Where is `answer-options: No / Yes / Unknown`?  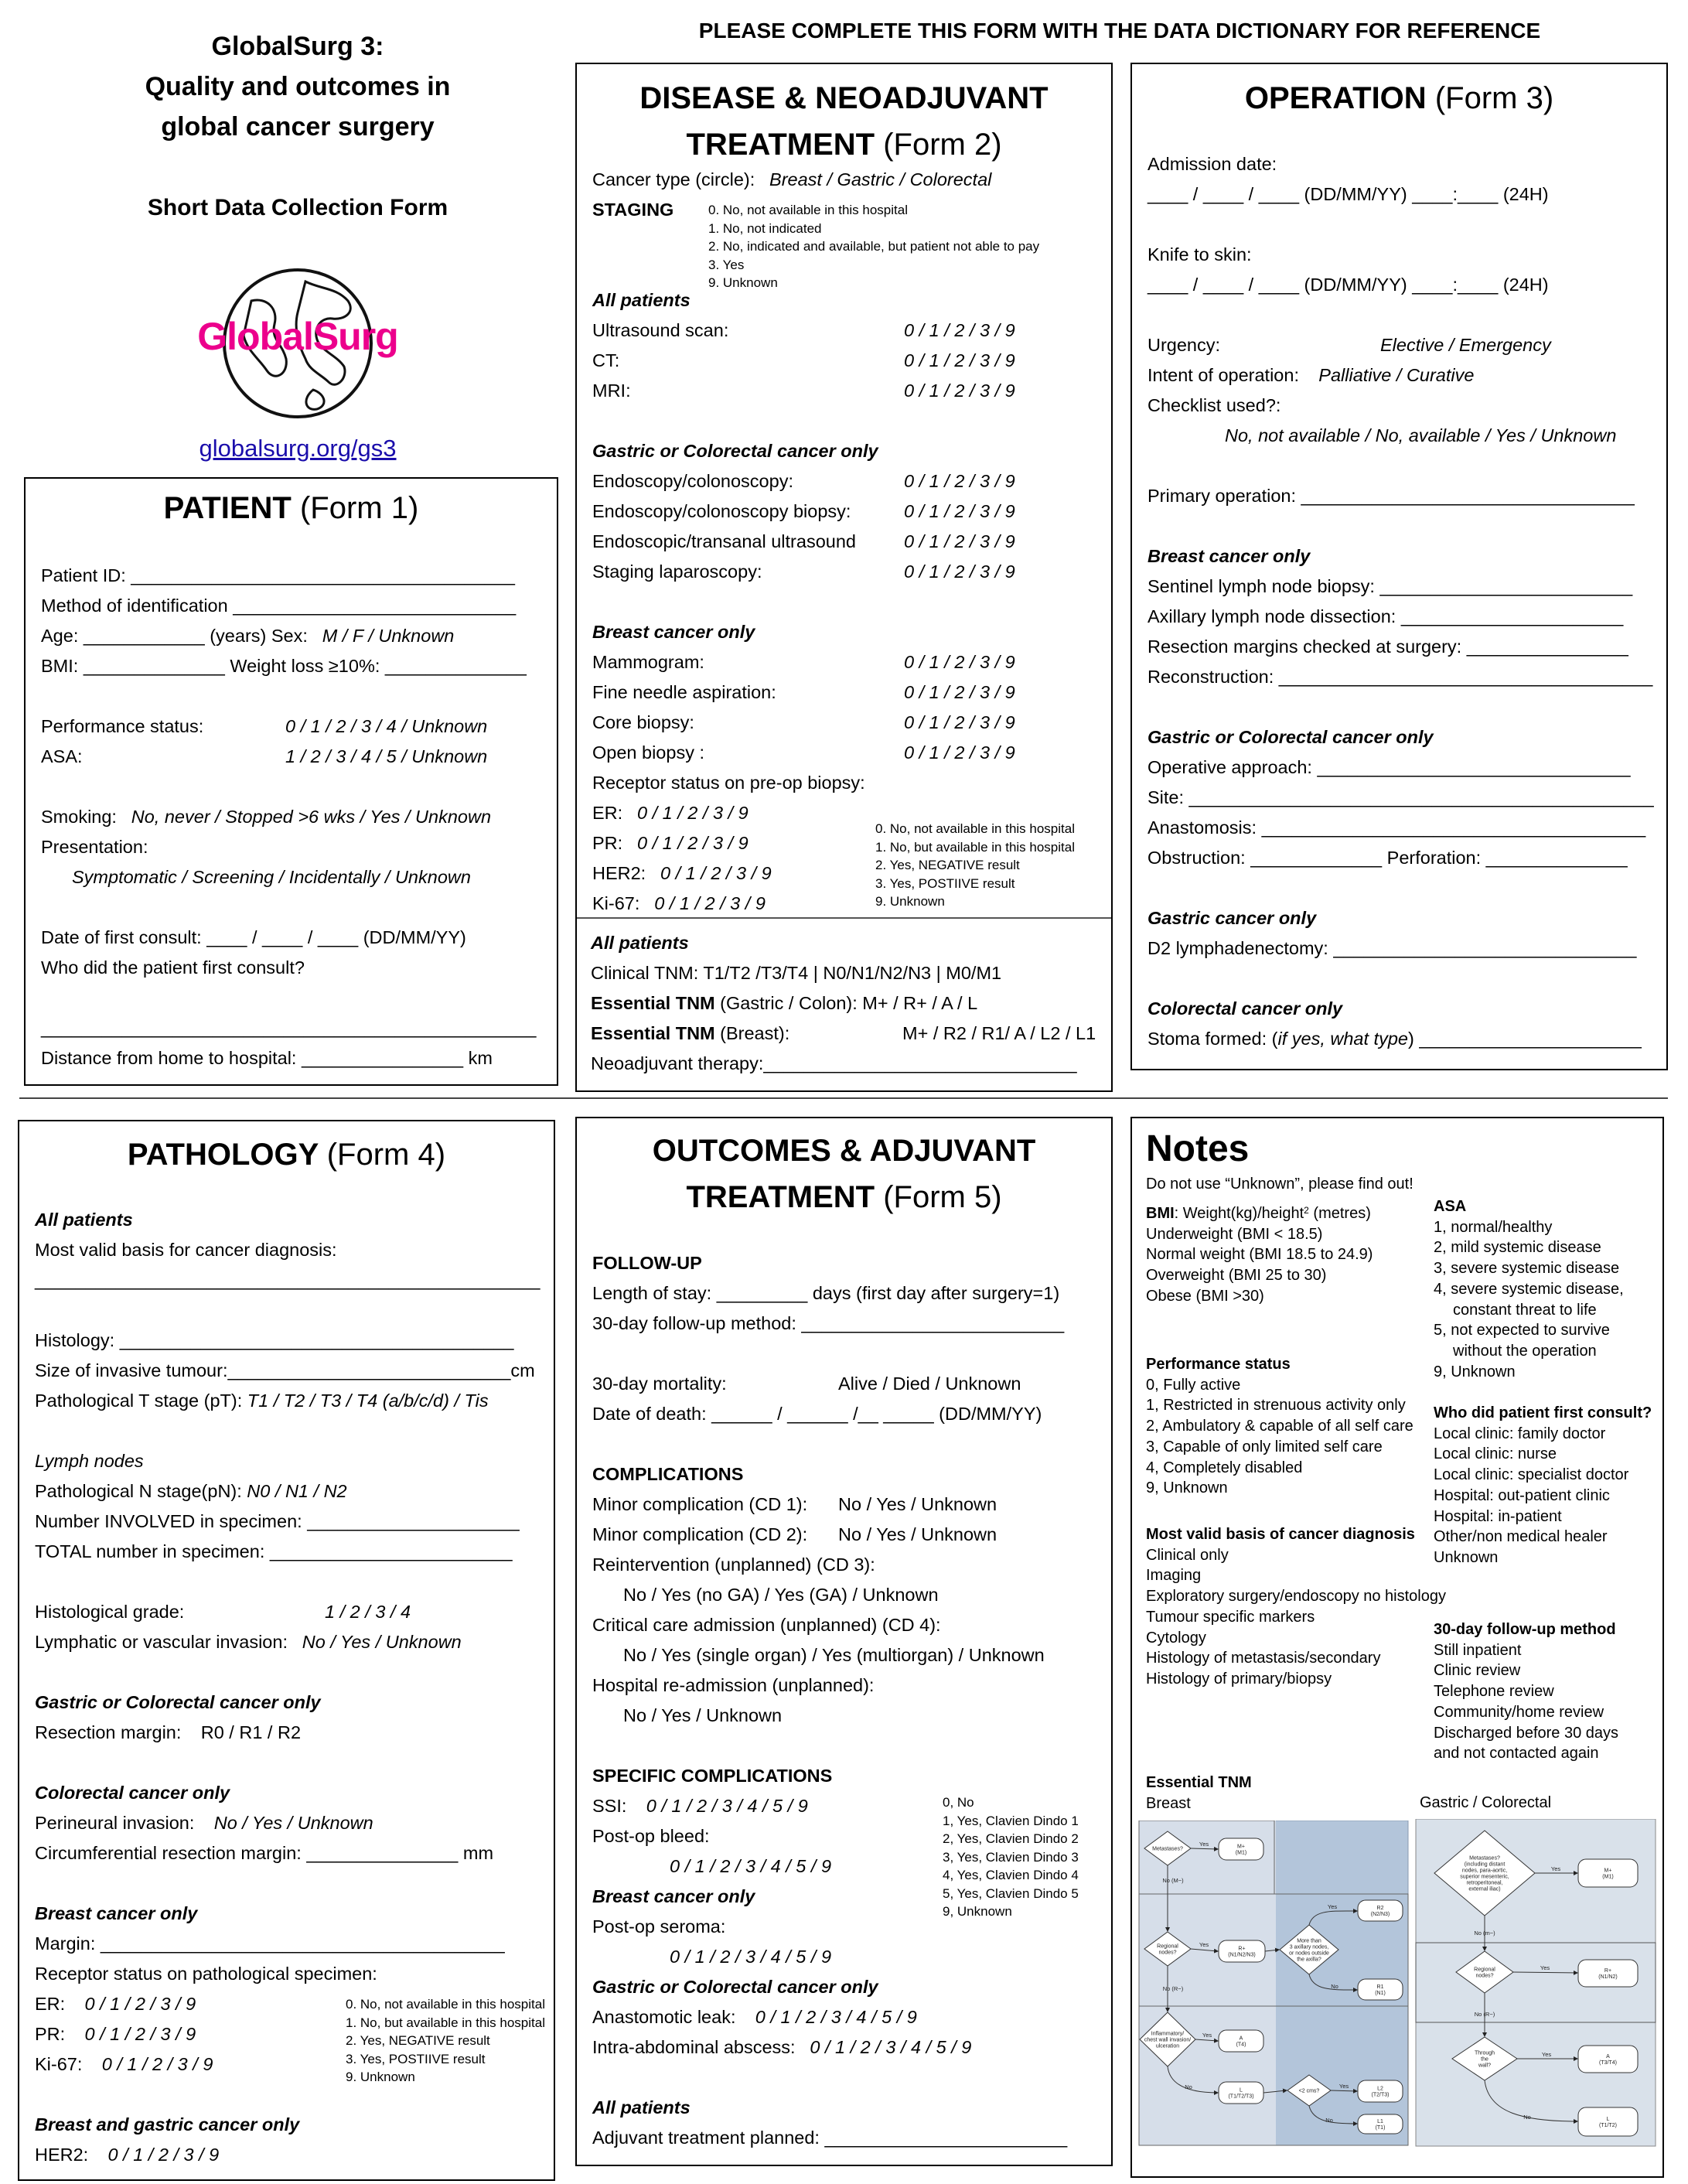 answer-options: No / Yes / Unknown is located at coordinates (703, 1715).